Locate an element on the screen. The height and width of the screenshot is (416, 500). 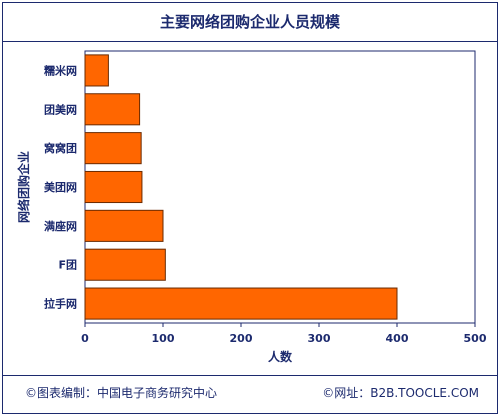
x-tick-label: 400 is located at coordinates (397, 338).